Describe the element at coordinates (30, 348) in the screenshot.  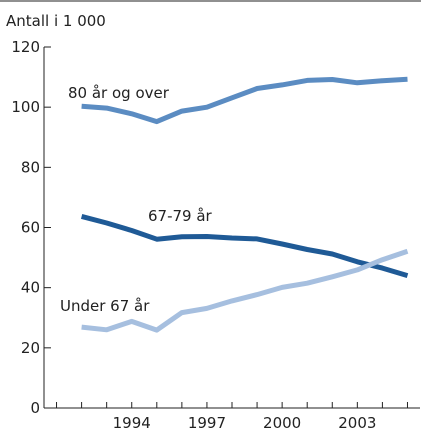
I see `y-tick-label: 20` at that location.